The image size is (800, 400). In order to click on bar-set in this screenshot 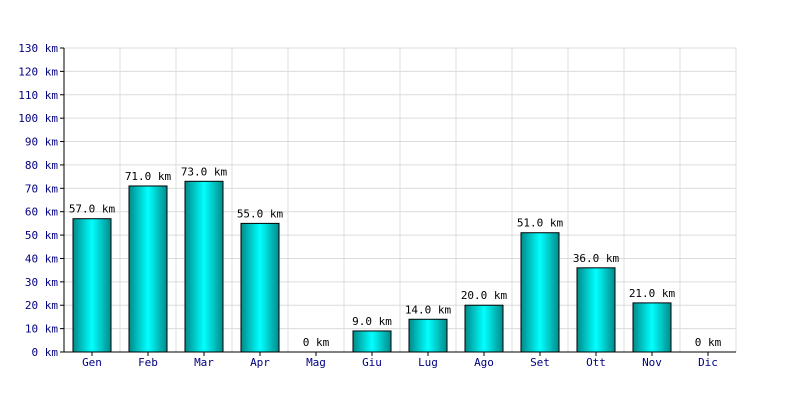, I will do `click(540, 292)`.